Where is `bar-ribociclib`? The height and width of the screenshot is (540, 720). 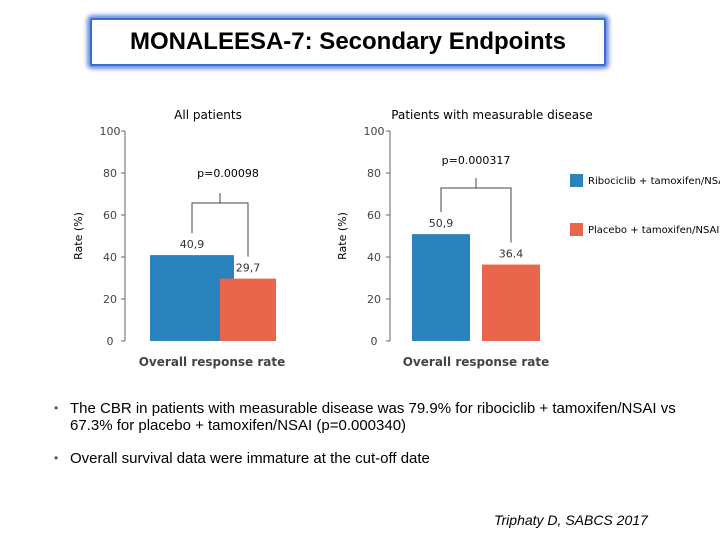
bar-ribociclib is located at coordinates (441, 287).